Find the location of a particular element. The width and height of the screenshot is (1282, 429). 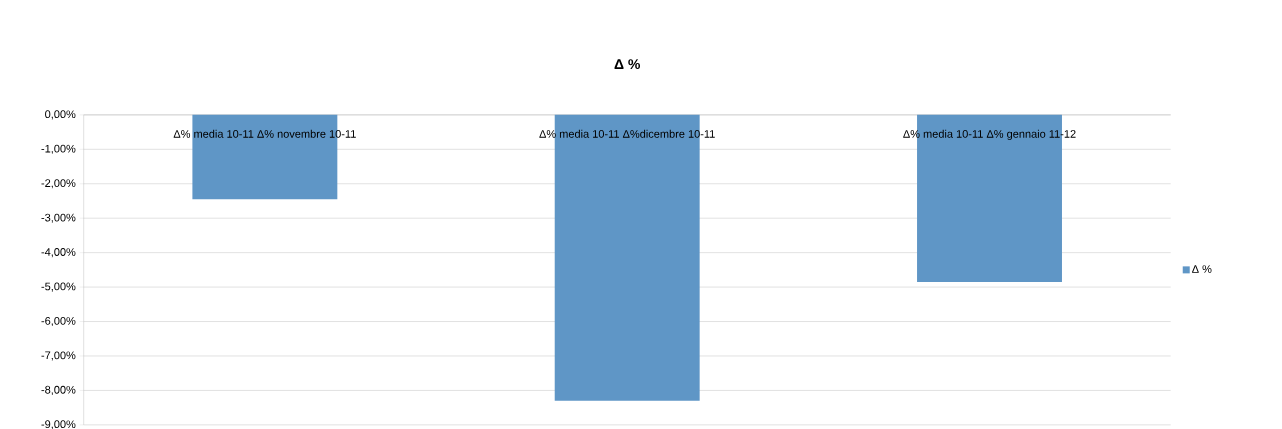

y-tick-label: -6,00% is located at coordinates (58, 321).